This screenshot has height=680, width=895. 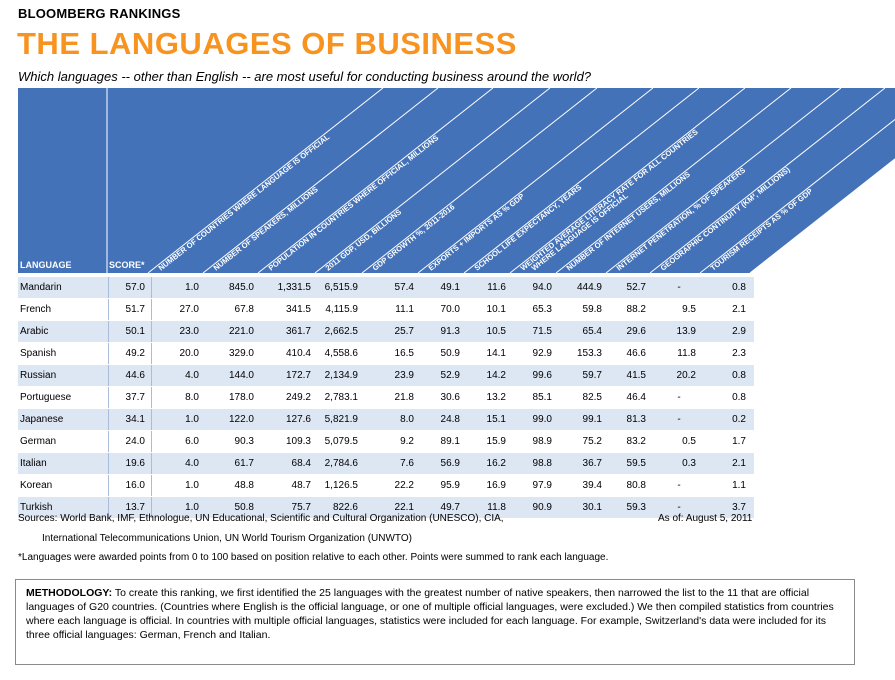 What do you see at coordinates (130, 288) in the screenshot?
I see `cell-value: 57.0` at bounding box center [130, 288].